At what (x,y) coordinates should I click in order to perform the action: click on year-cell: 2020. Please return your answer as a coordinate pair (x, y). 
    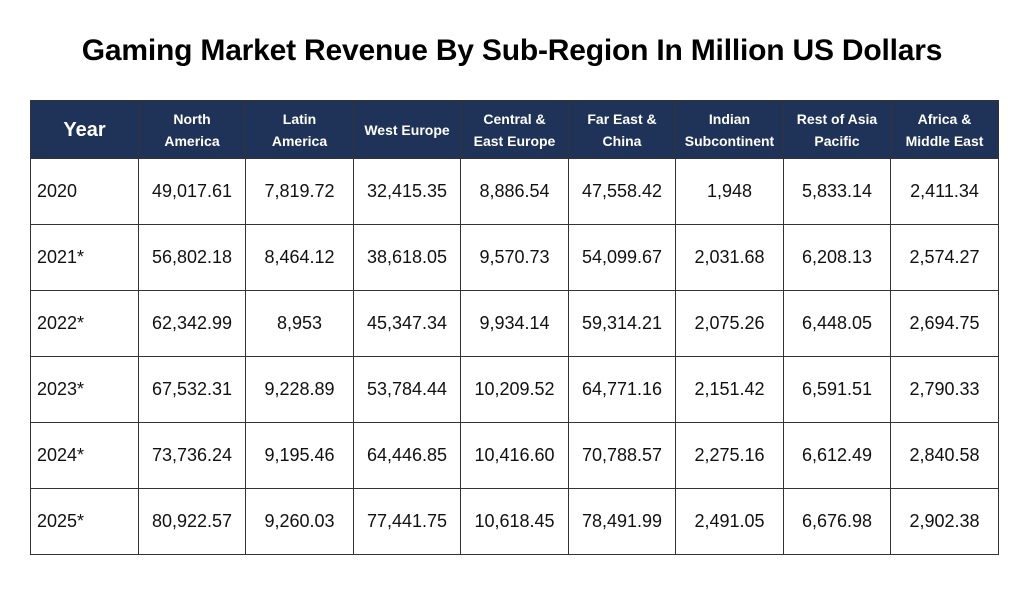
    Looking at the image, I should click on (84, 191).